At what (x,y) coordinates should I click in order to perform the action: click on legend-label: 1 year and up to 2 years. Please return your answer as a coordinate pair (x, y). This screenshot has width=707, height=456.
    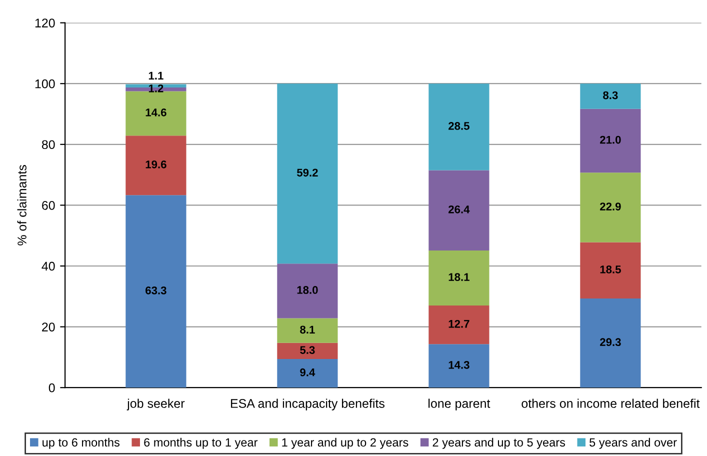
    Looking at the image, I should click on (345, 443).